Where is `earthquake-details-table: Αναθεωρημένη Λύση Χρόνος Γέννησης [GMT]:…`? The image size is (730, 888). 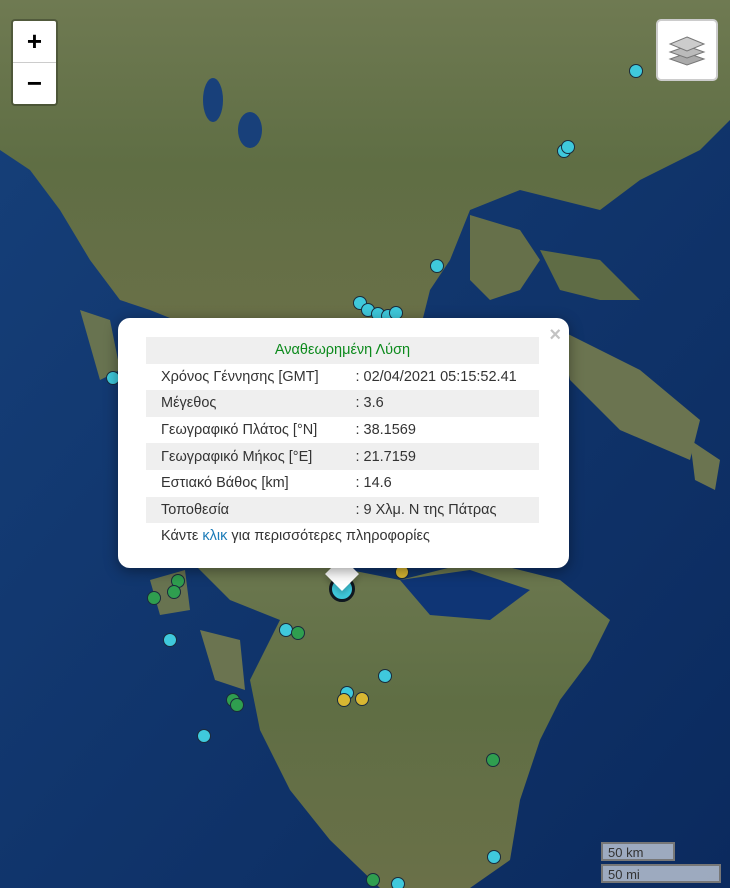 earthquake-details-table: Αναθεωρημένη Λύση Χρόνος Γέννησης [GMT]:… is located at coordinates (342, 430).